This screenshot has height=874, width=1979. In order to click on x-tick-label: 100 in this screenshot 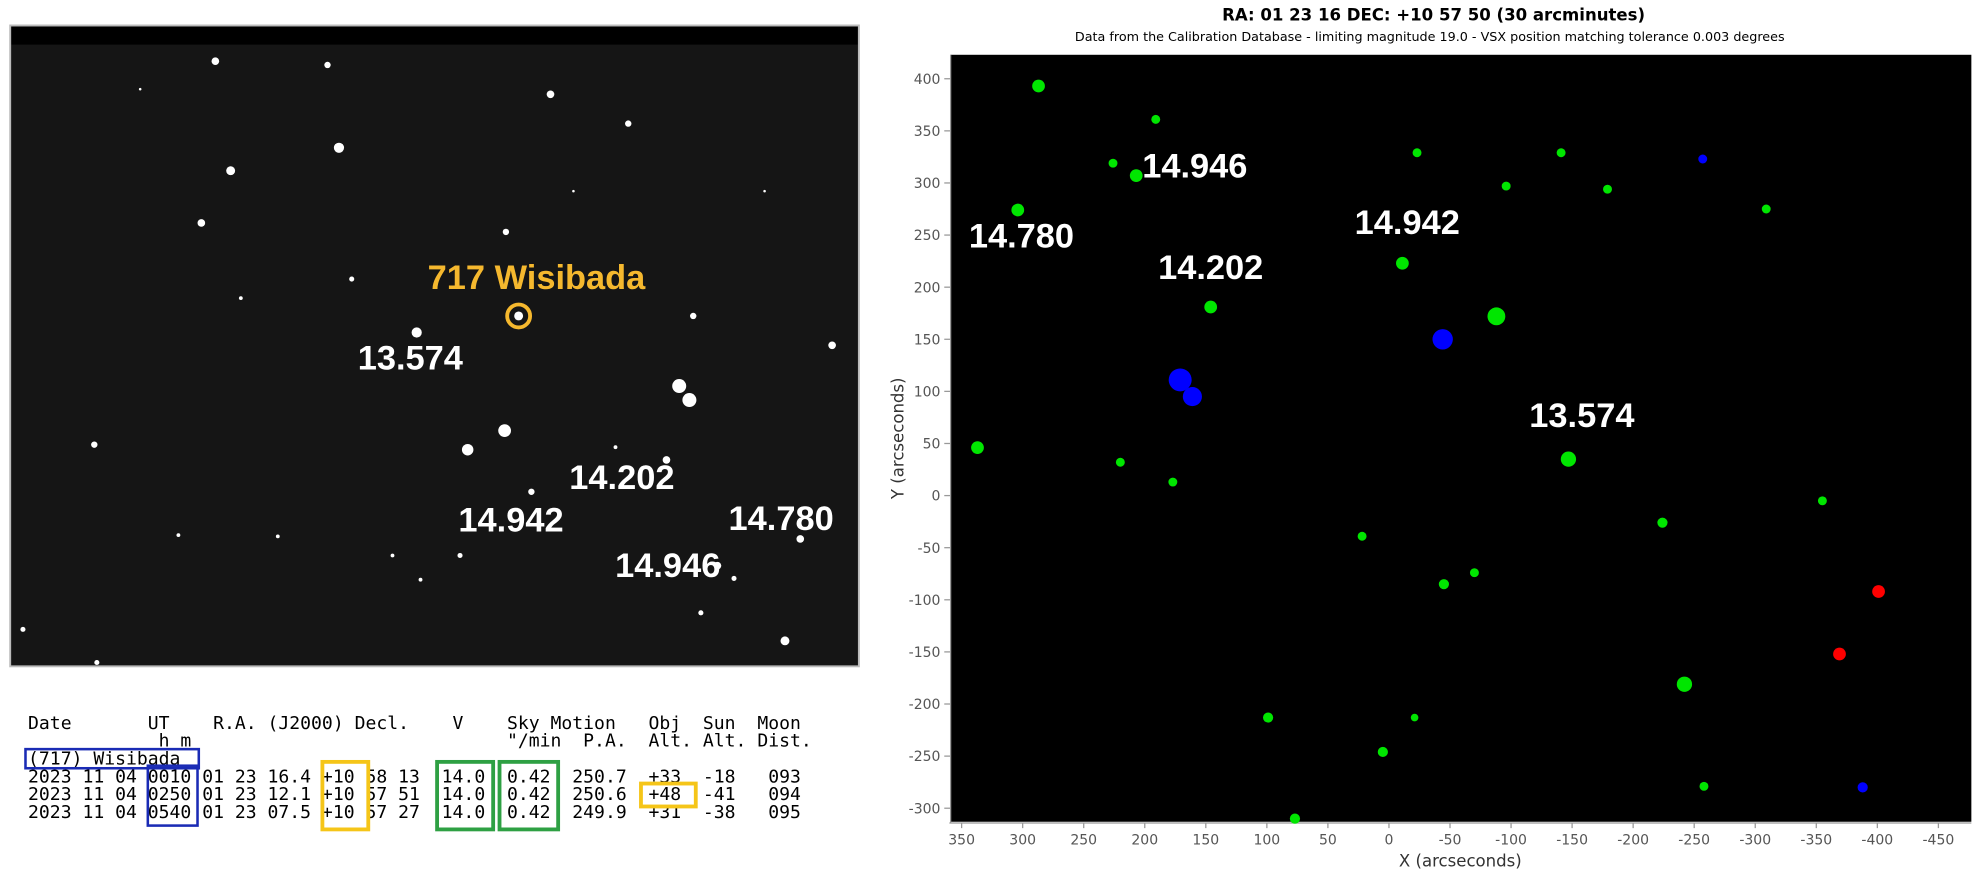, I will do `click(1266, 841)`.